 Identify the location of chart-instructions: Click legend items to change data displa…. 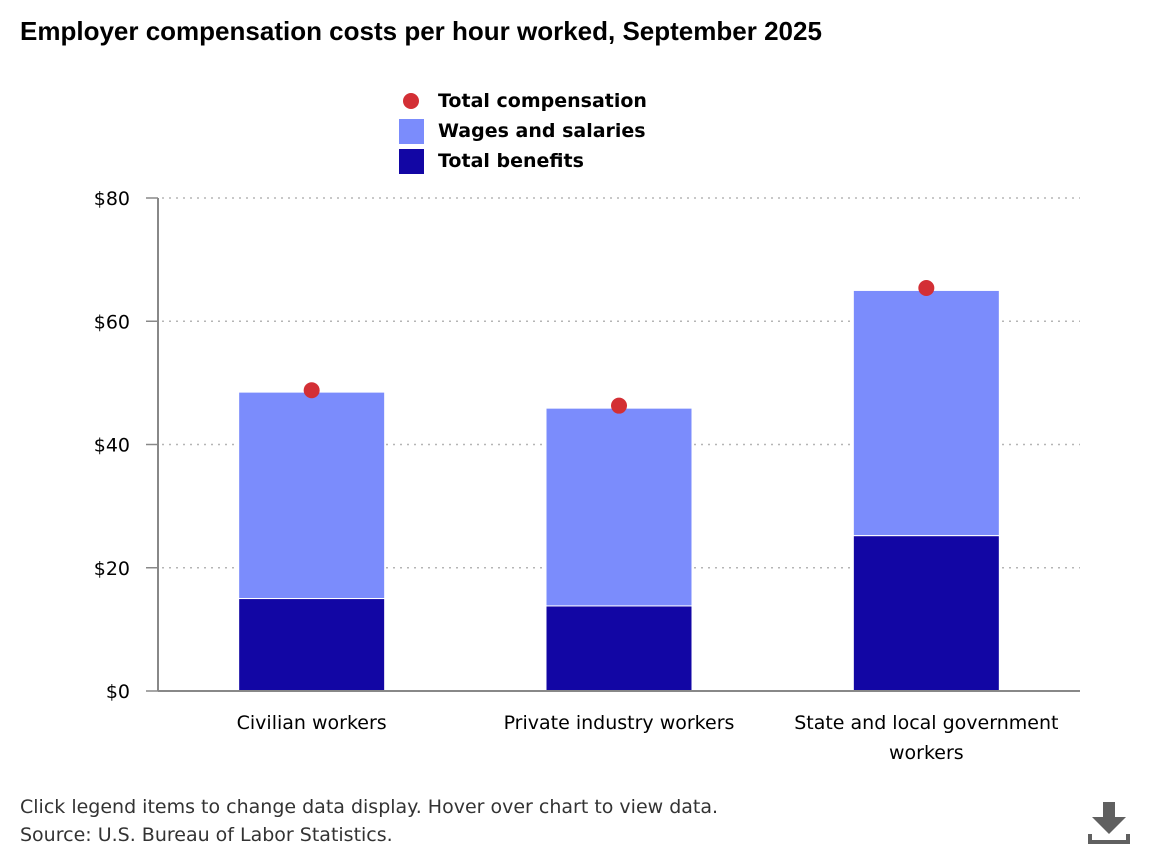
(369, 807).